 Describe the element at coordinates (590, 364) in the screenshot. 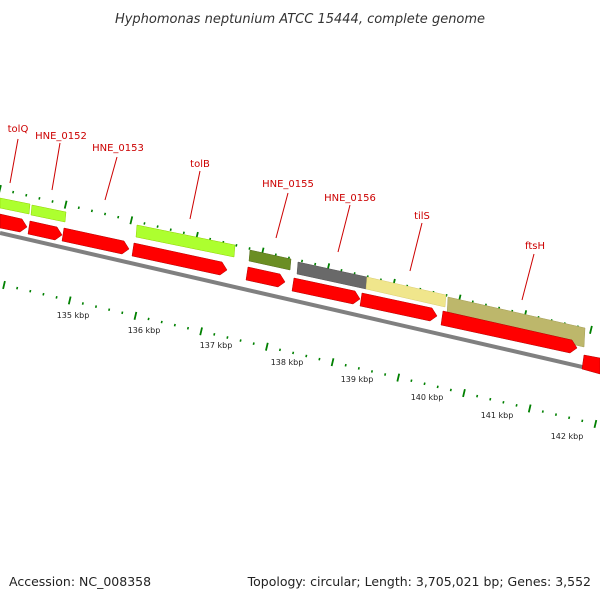

I see `cds-arrow-next` at that location.